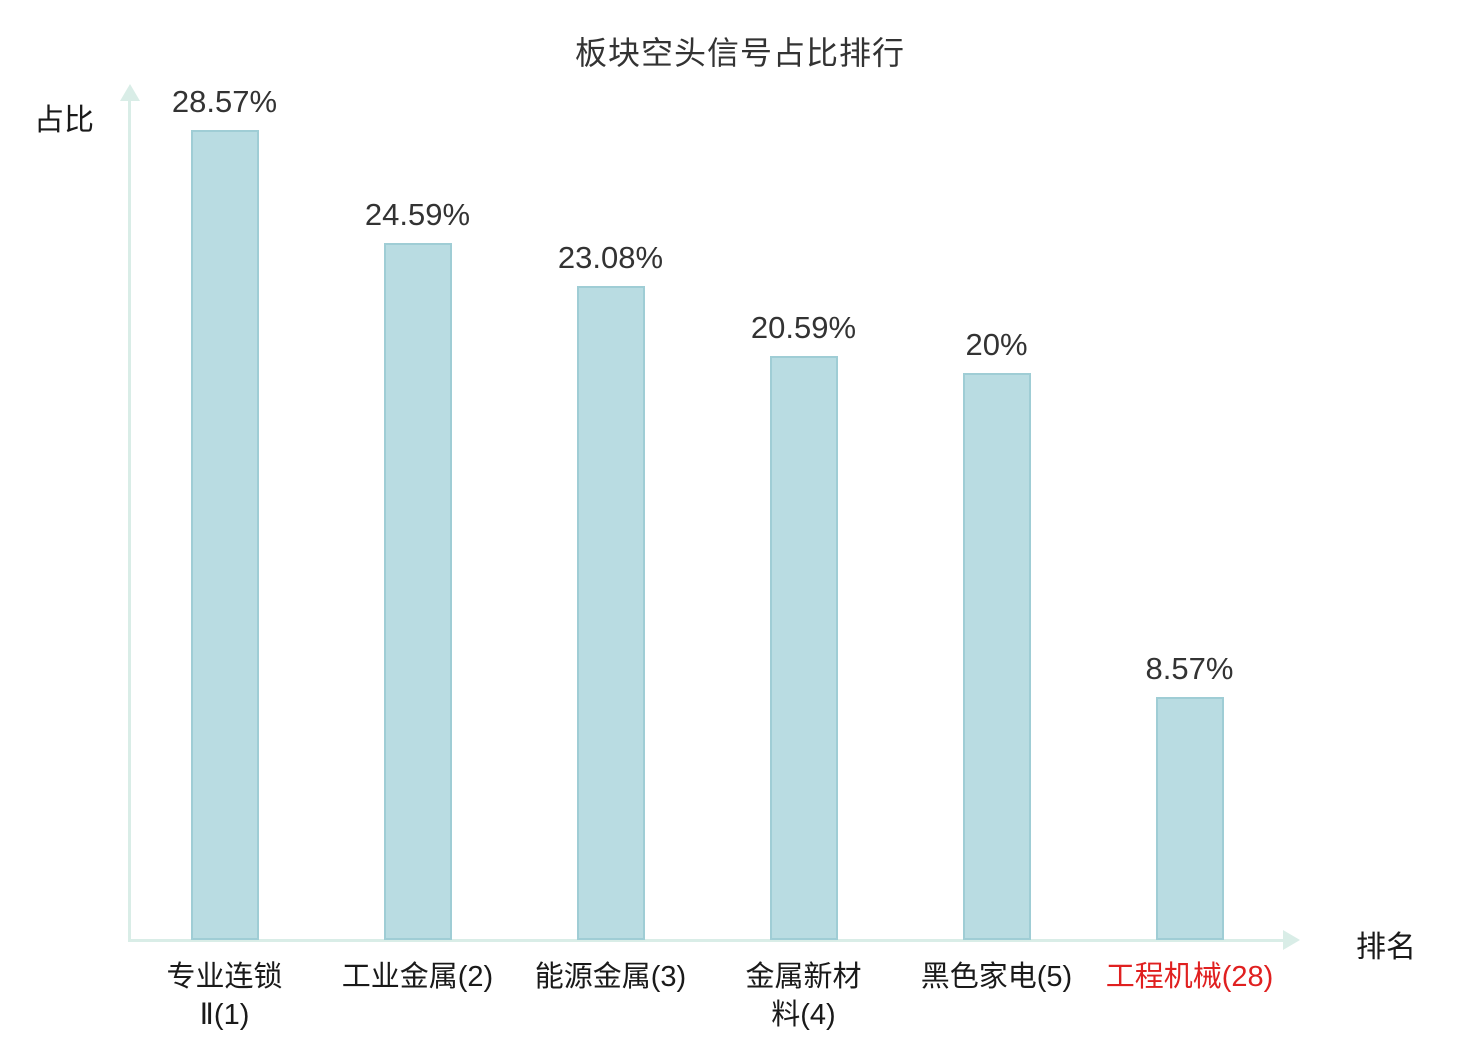  I want to click on bar-金属新材料(4), so click(803, 648).